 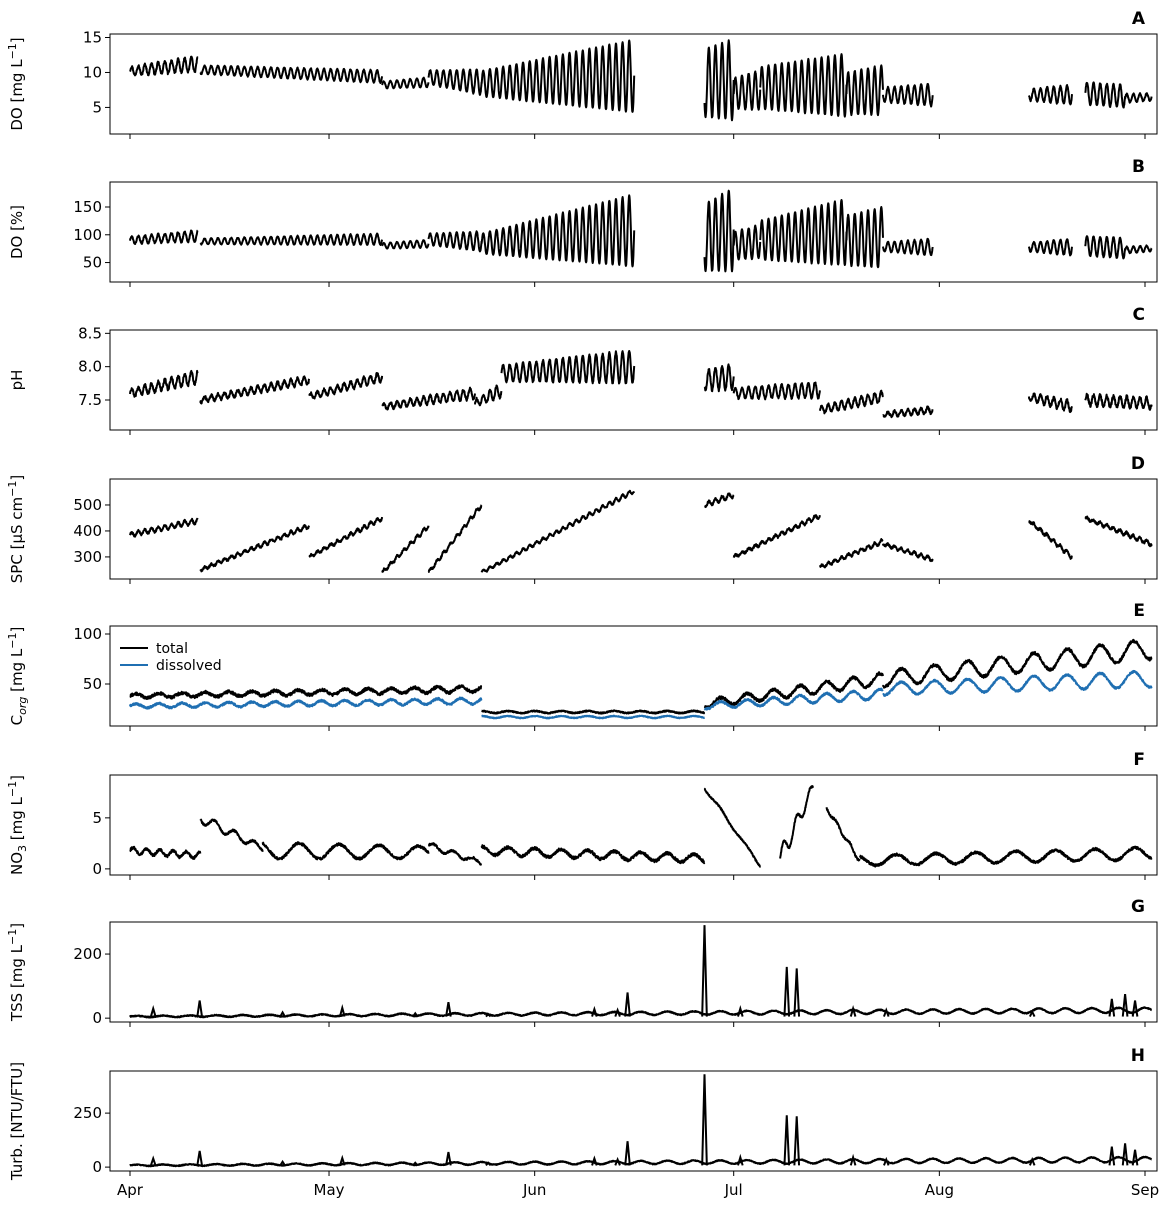 What do you see at coordinates (1138, 907) in the screenshot?
I see `panel-letter-G: G` at bounding box center [1138, 907].